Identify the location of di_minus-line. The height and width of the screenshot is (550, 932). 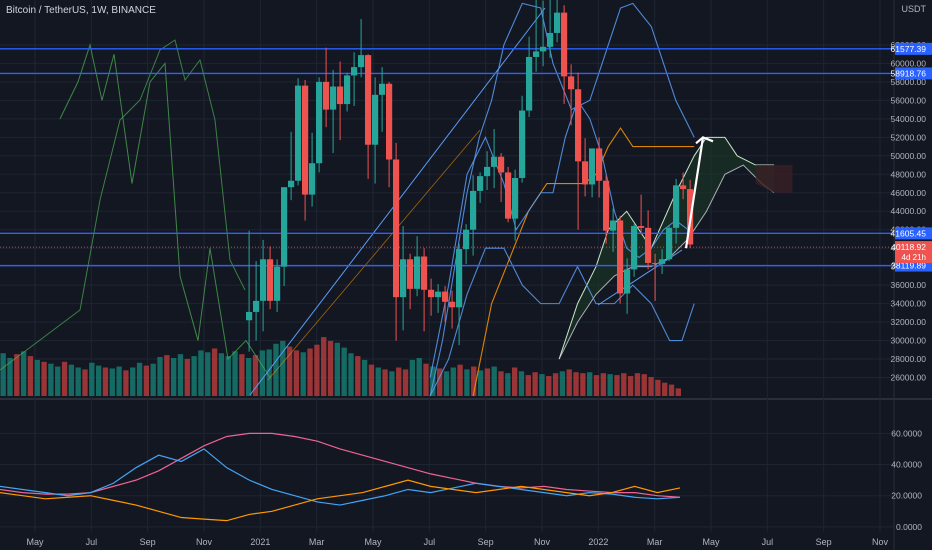
(340, 500).